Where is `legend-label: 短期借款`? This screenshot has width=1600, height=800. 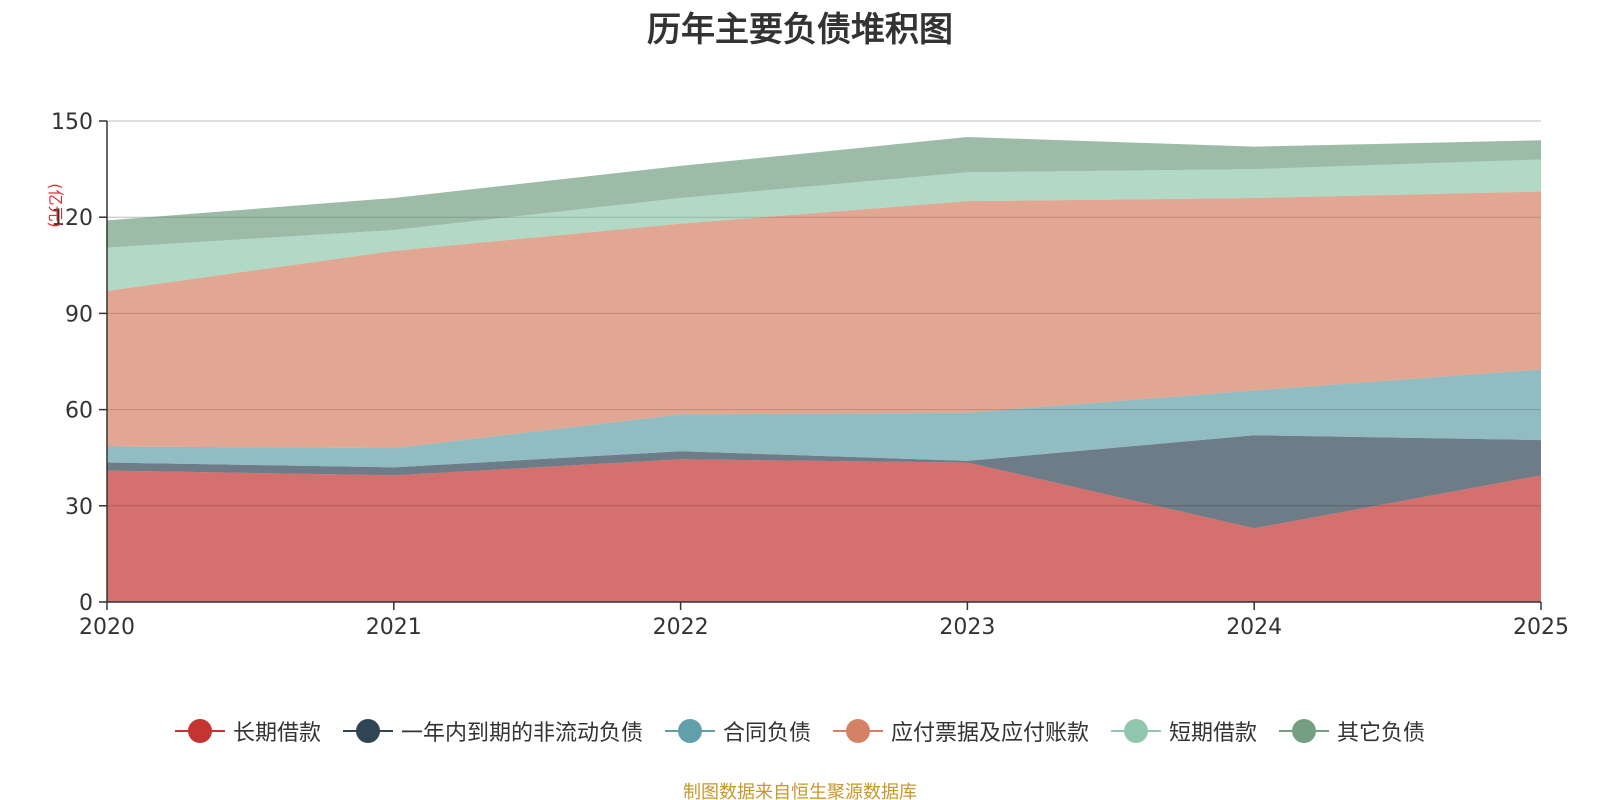 legend-label: 短期借款 is located at coordinates (1213, 733).